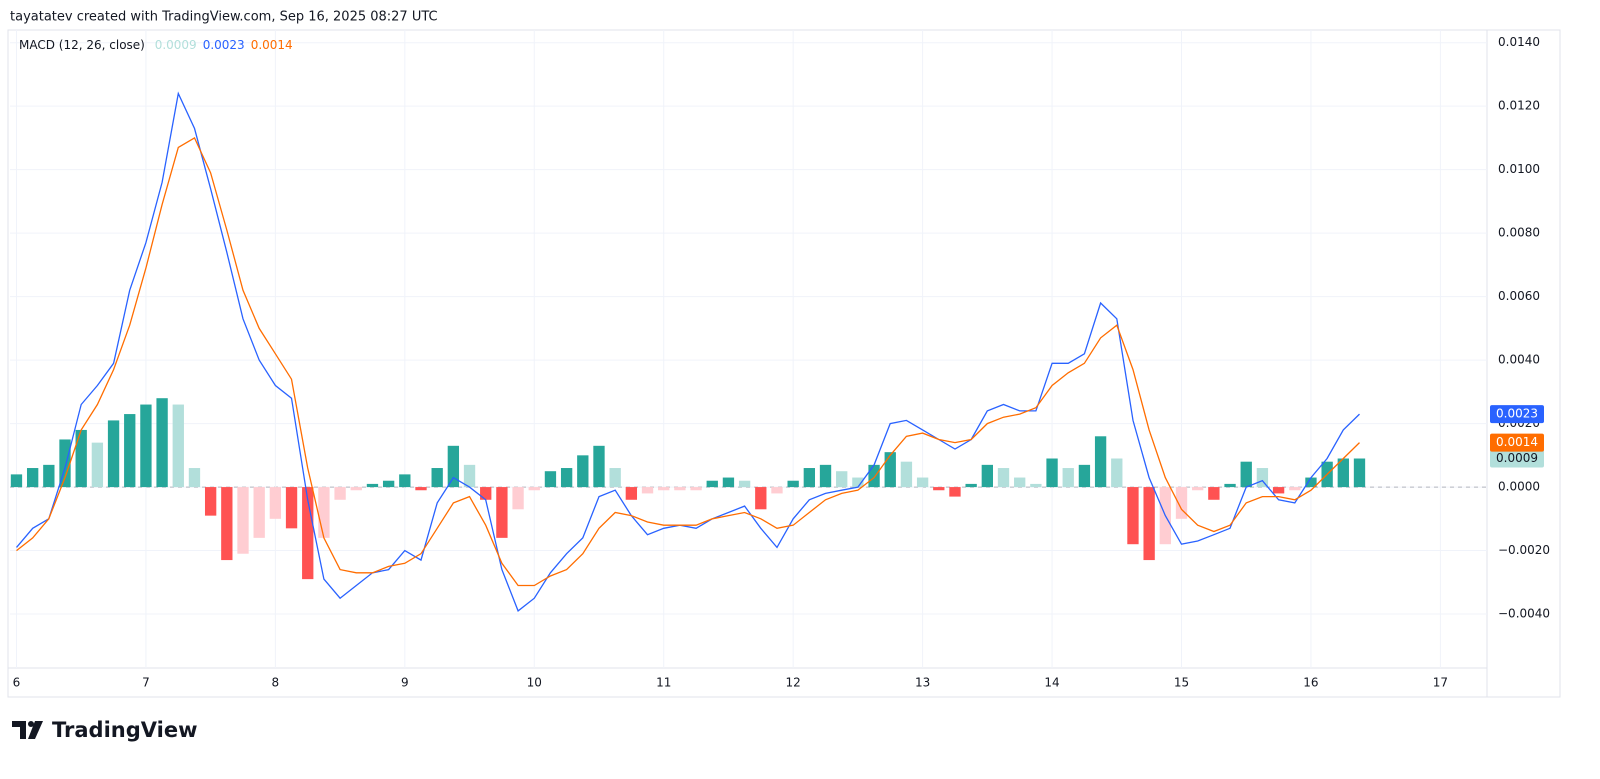  What do you see at coordinates (82, 45) in the screenshot?
I see `legend-title: MACD (12, 26, close)` at bounding box center [82, 45].